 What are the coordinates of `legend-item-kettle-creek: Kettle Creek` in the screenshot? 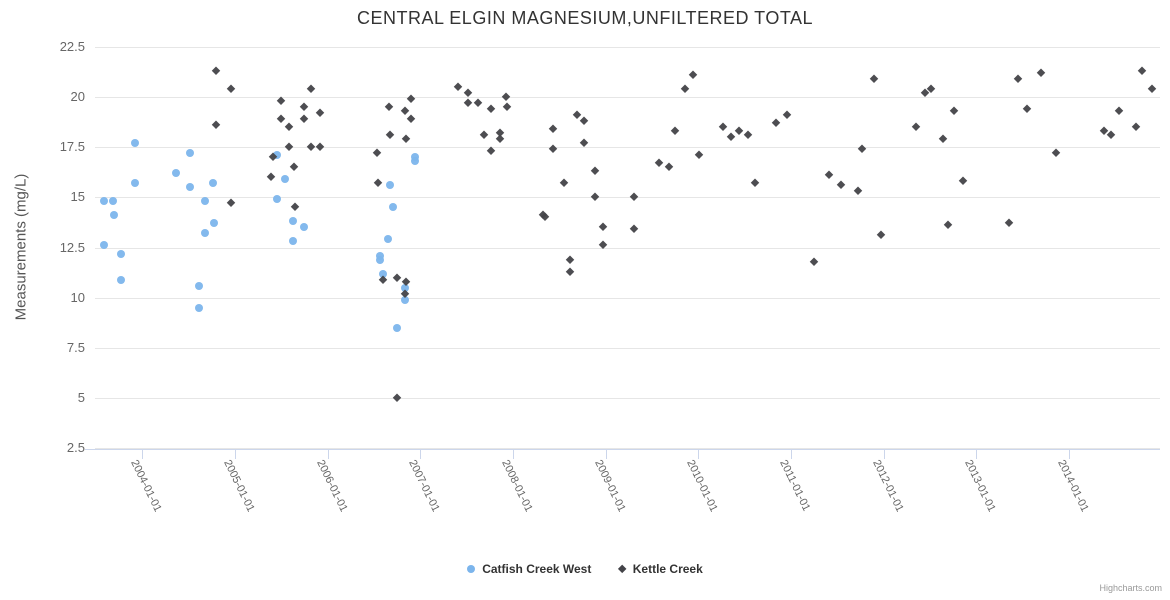 It's located at (660, 569).